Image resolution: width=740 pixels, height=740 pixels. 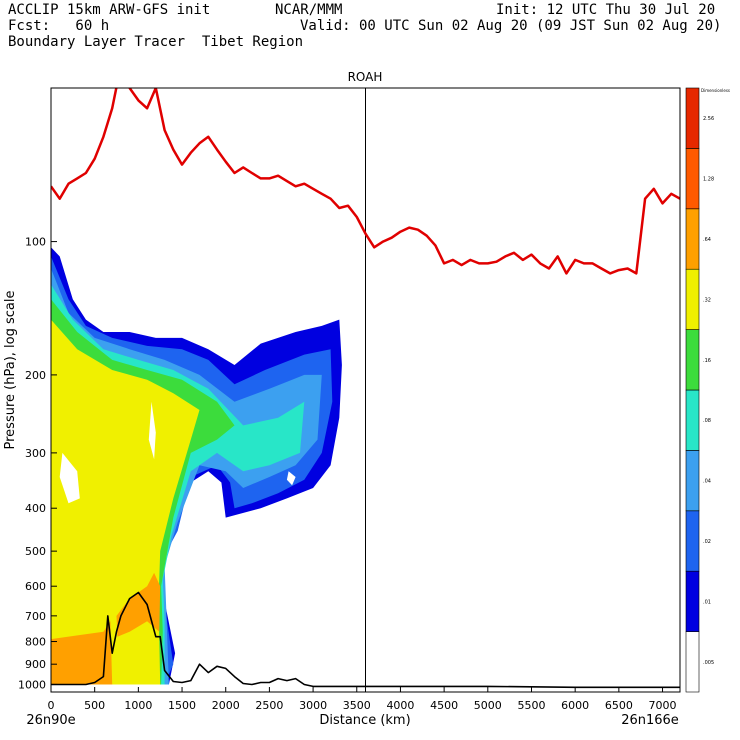 I want to click on plot-title: ROAH, so click(x=365, y=77).